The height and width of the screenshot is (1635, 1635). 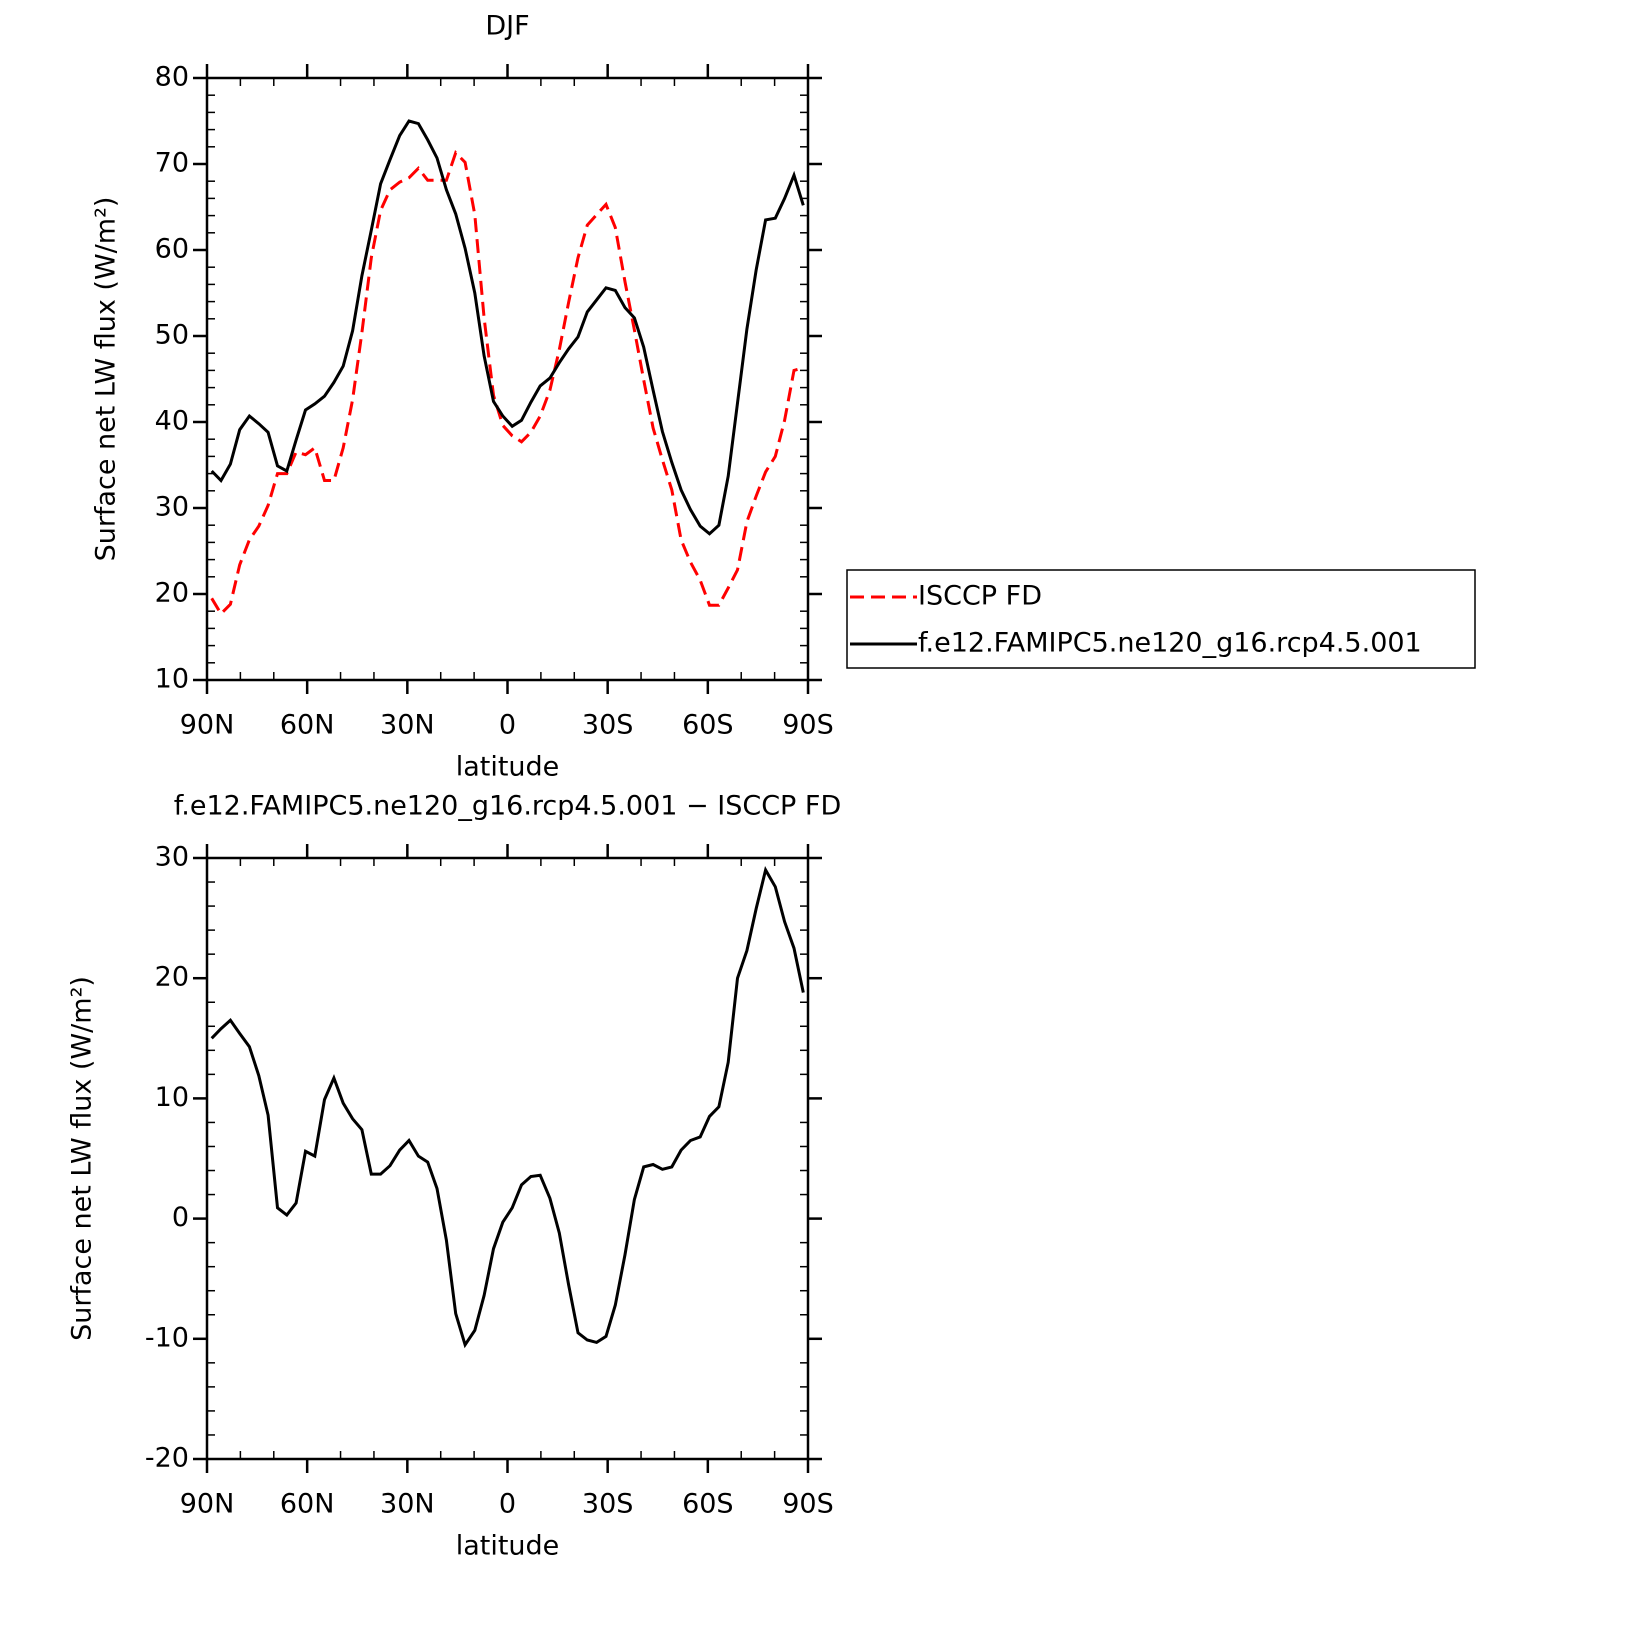 What do you see at coordinates (172, 421) in the screenshot?
I see `y-tick-label: 40` at bounding box center [172, 421].